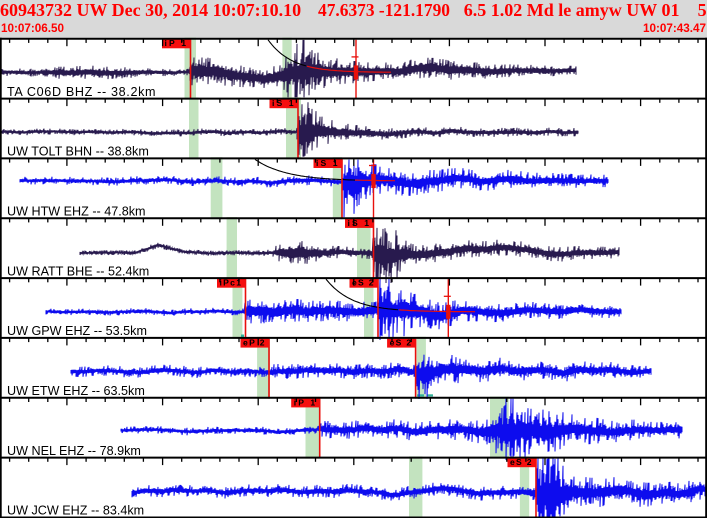 Image resolution: width=707 pixels, height=518 pixels. I want to click on svg-text: UW NEL EHZ -- 78.9km, so click(74, 451).